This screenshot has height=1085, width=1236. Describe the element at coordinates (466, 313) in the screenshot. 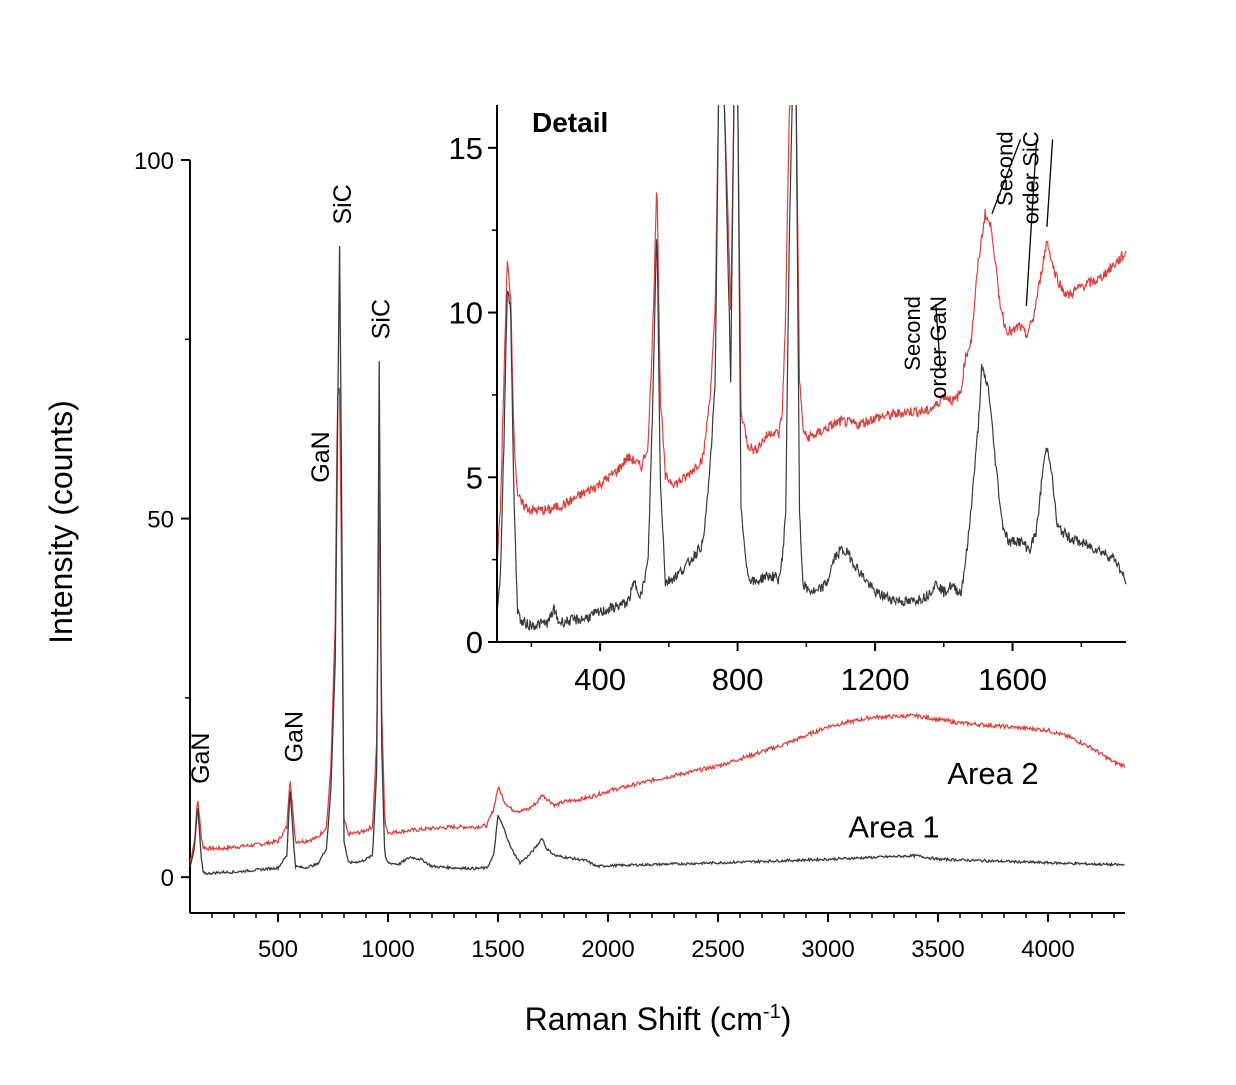

I see `inset-y-tick-label: 10` at that location.